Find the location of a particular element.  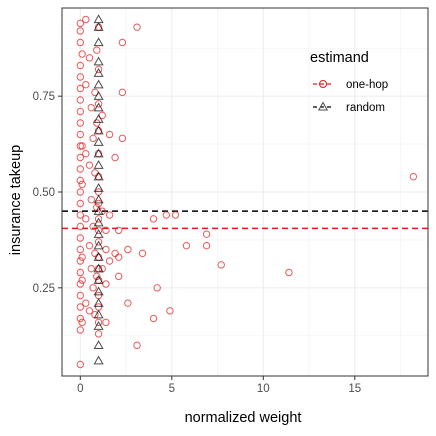

y-tick-label: 0.75 is located at coordinates (44, 97).